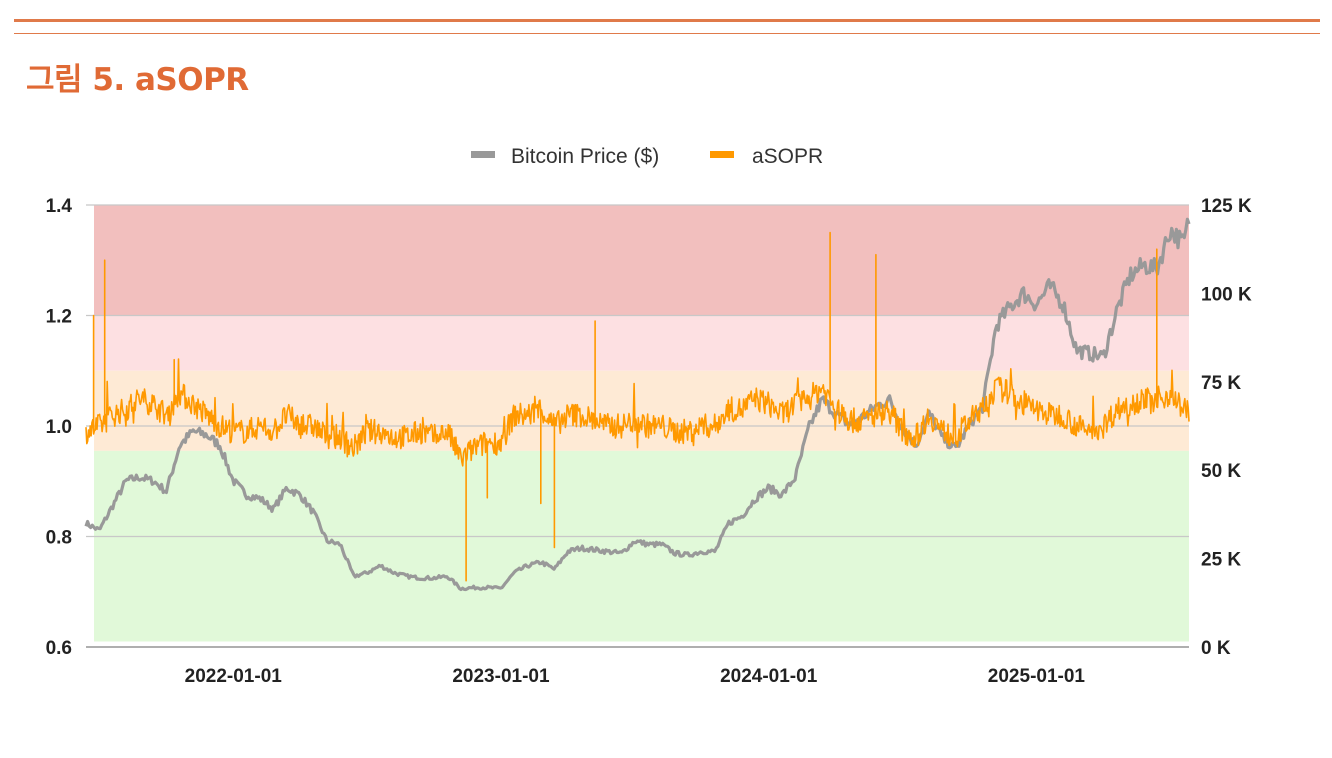  Describe the element at coordinates (667, 20) in the screenshot. I see `top-rule-thick` at that location.